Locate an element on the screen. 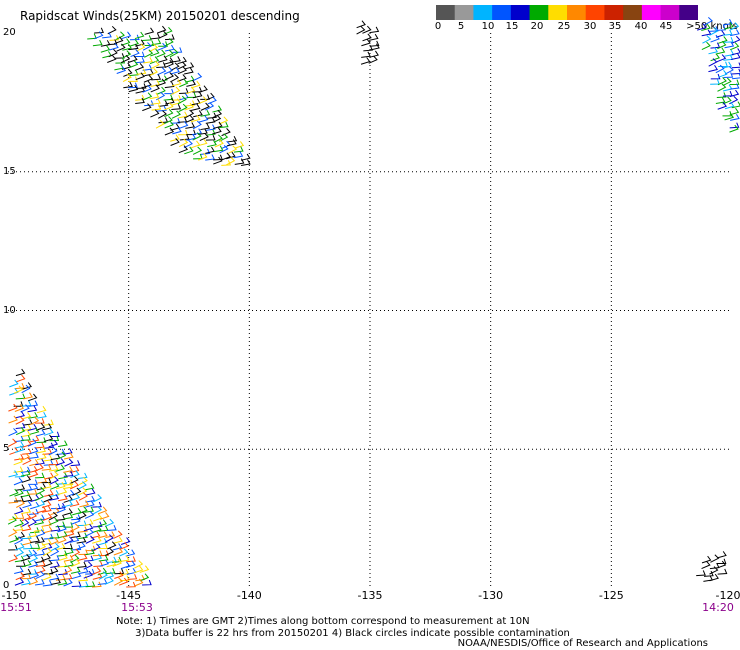 The image size is (740, 650). colorbar-label: 15 is located at coordinates (512, 26).